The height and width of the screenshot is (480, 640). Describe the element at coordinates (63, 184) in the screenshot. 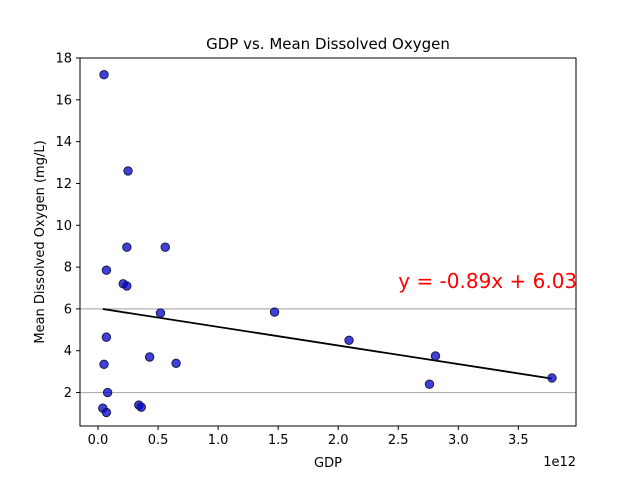

I see `y-tick-label-5: 12` at that location.